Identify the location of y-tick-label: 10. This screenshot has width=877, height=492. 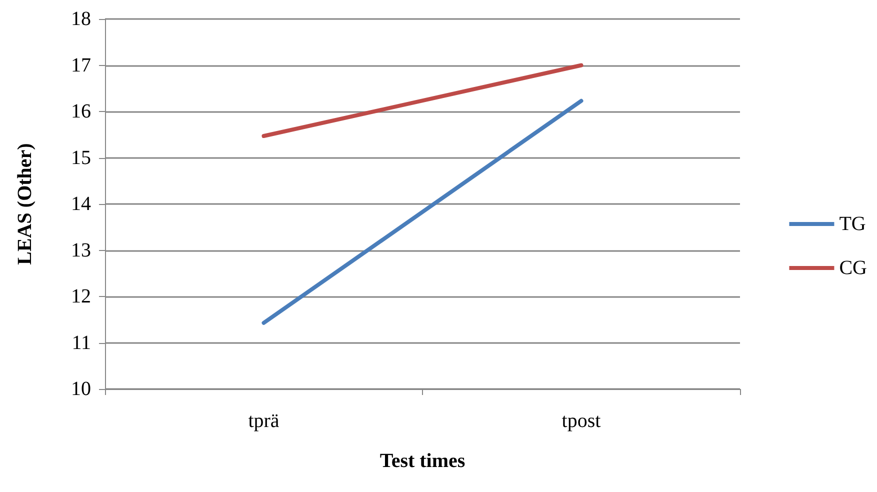
(81, 389).